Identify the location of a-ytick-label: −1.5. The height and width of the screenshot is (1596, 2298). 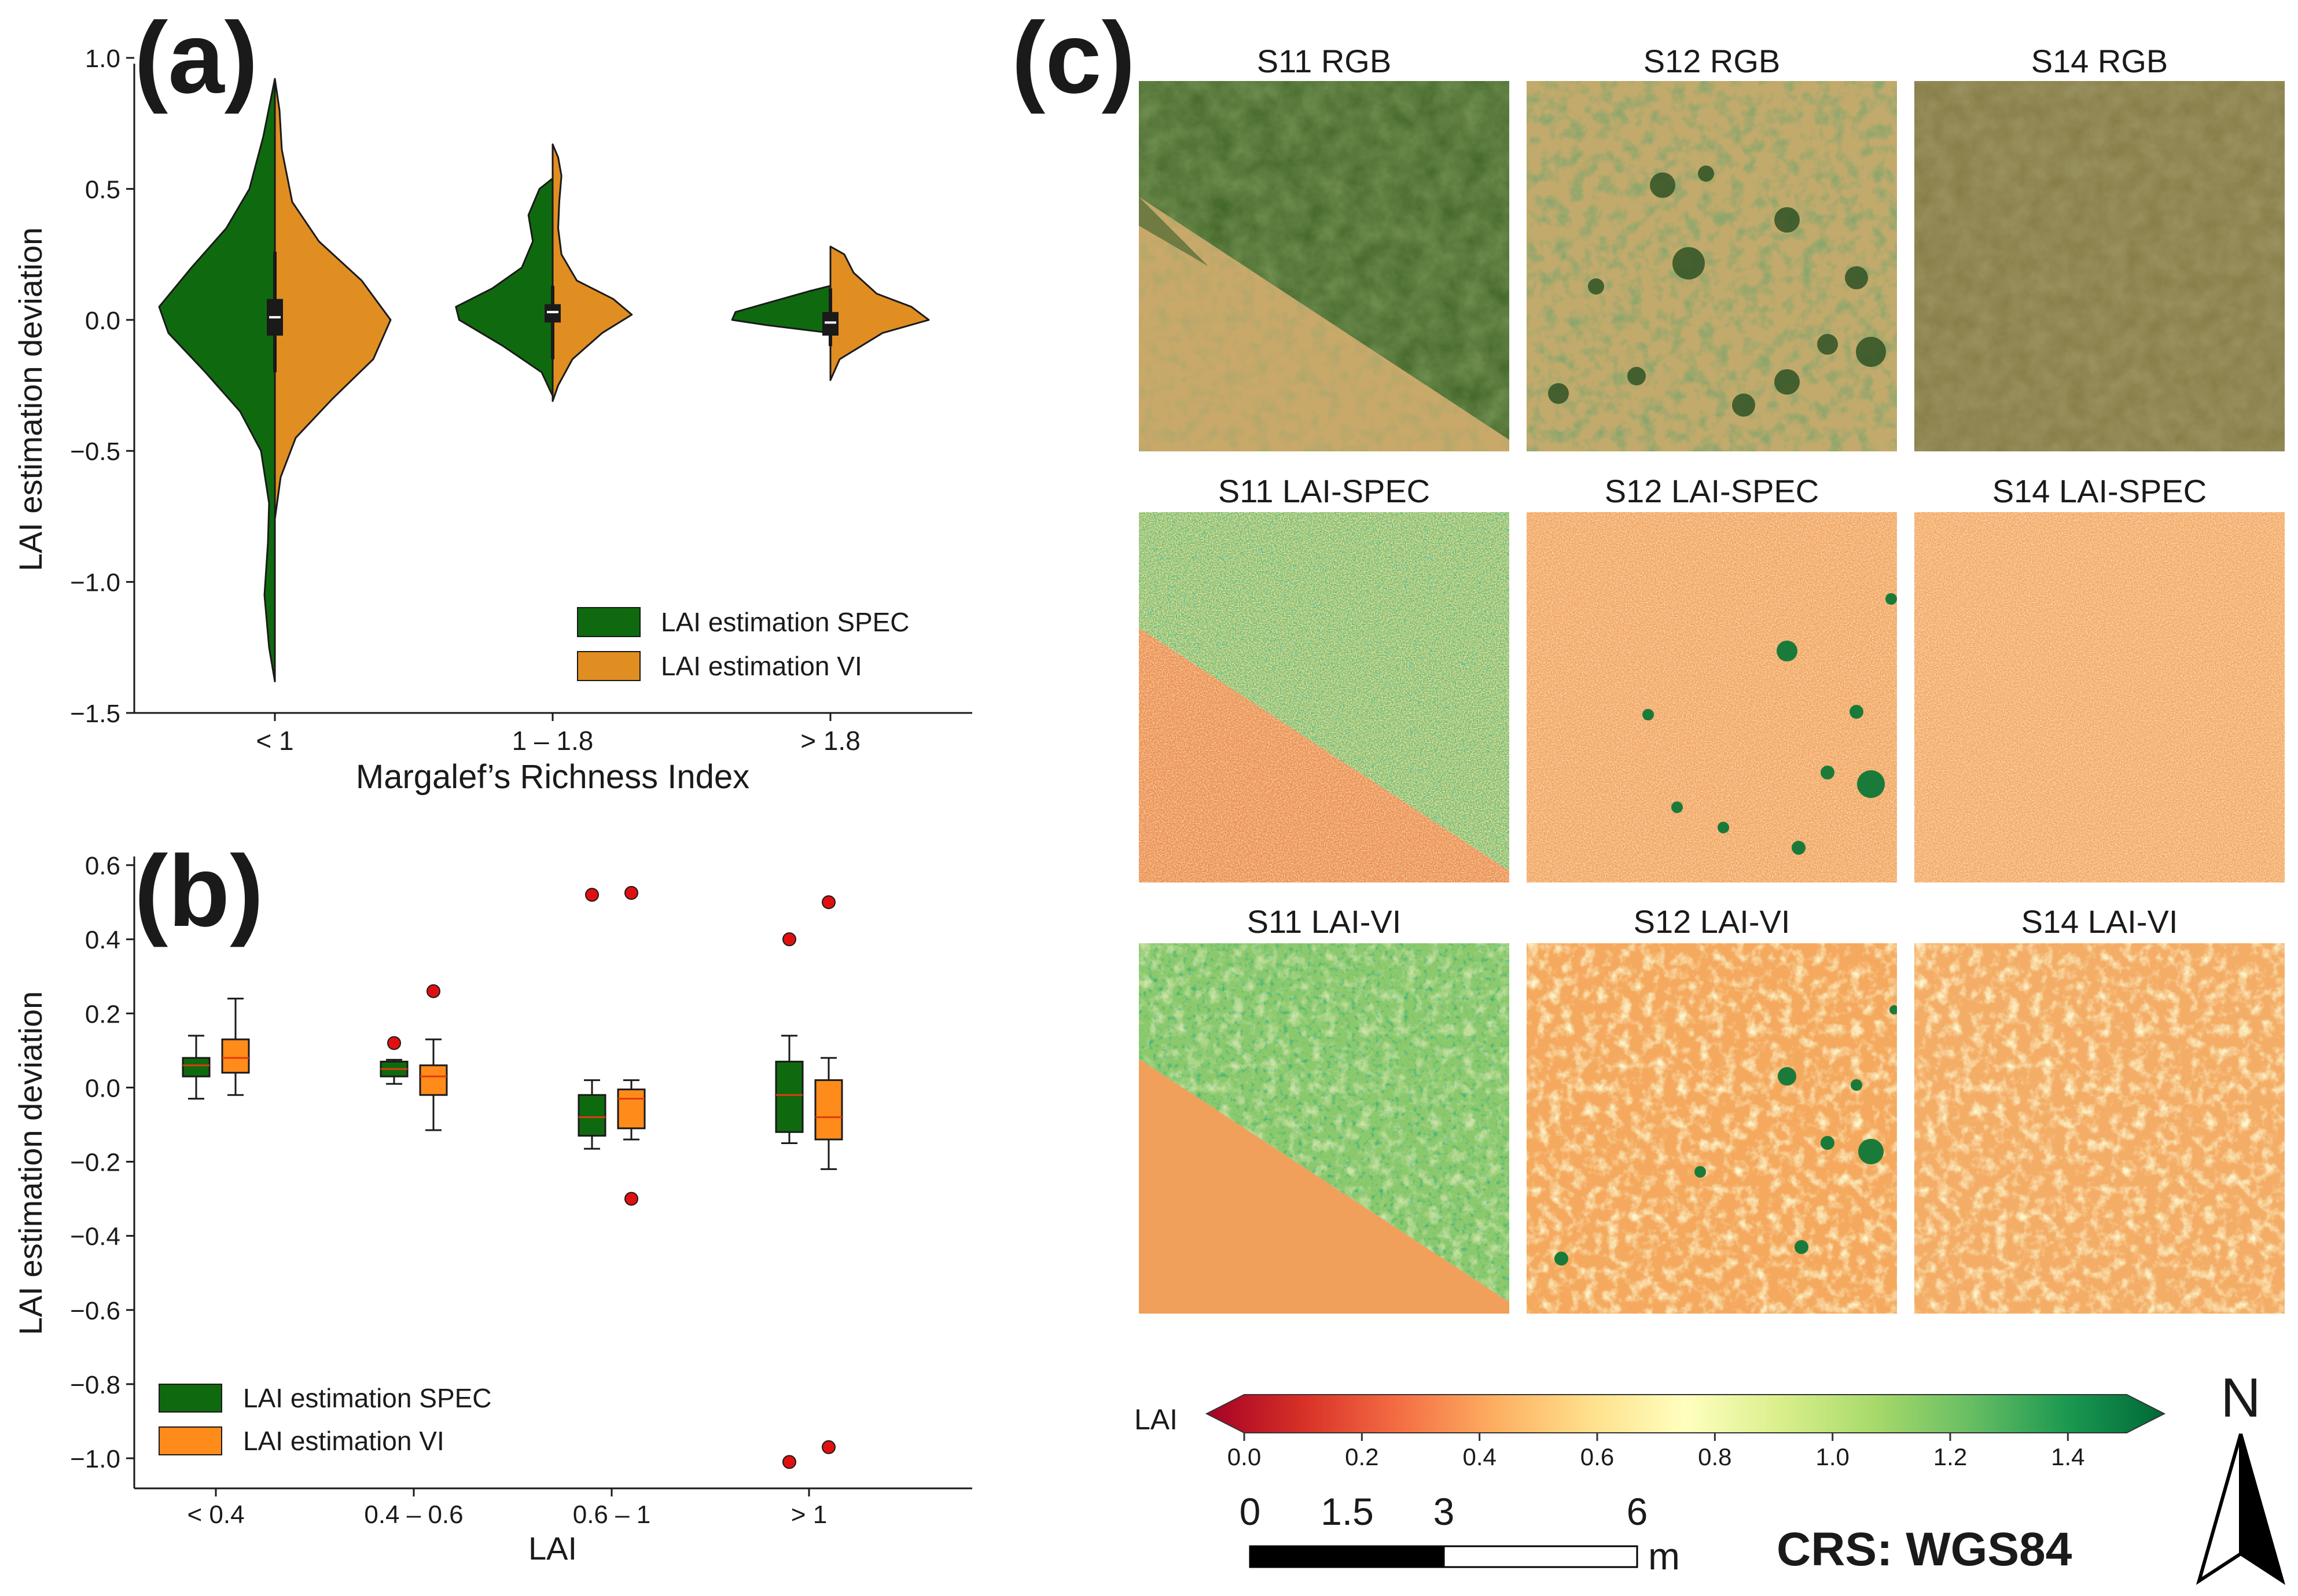
(95, 714).